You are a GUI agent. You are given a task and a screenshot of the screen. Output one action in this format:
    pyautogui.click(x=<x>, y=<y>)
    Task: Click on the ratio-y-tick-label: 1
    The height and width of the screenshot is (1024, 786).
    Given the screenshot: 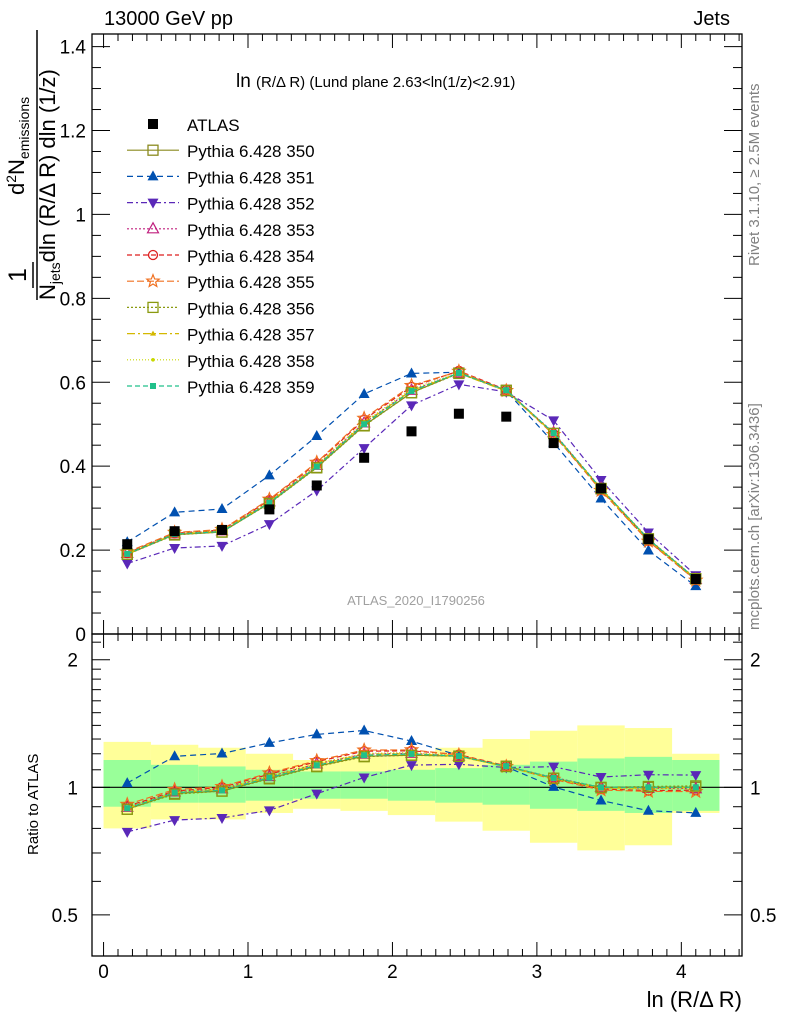 What is the action you would take?
    pyautogui.click(x=72, y=788)
    